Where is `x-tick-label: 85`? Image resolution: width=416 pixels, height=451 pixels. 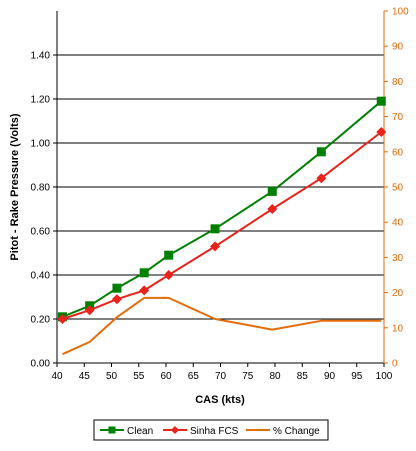
x-tick-label: 85 is located at coordinates (303, 376).